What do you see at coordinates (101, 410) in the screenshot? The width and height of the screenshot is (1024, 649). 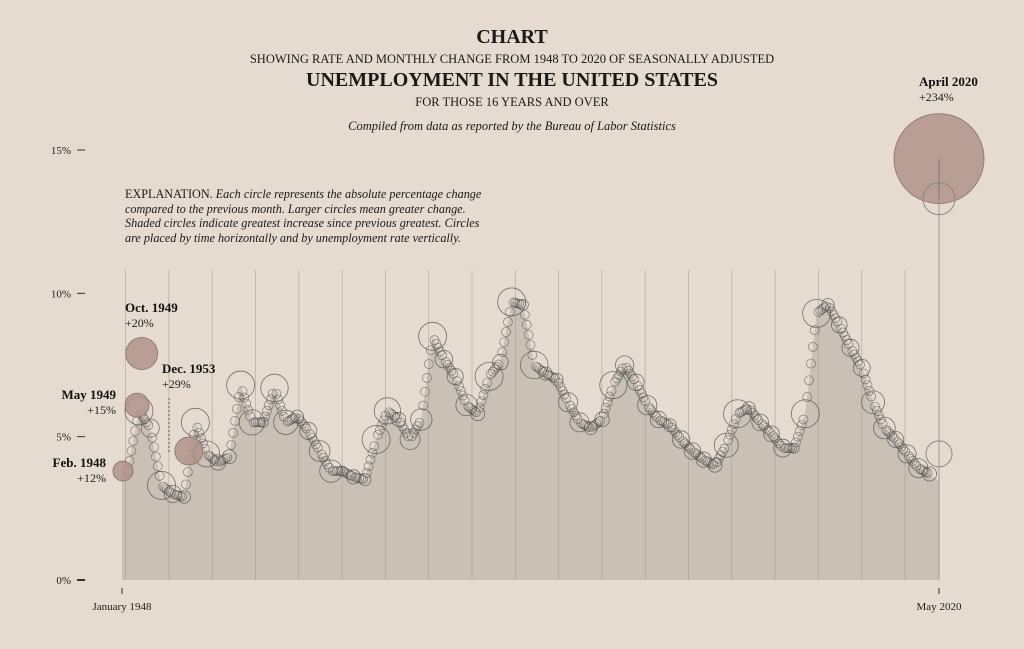 I see `annotation-value: +15%` at bounding box center [101, 410].